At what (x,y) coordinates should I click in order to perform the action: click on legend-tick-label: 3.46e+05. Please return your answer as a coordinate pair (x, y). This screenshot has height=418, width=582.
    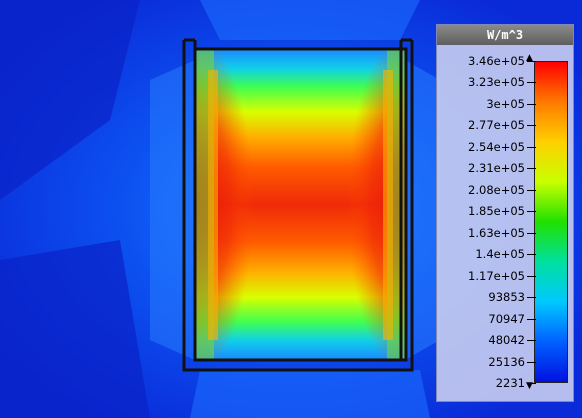
    Looking at the image, I should click on (496, 61).